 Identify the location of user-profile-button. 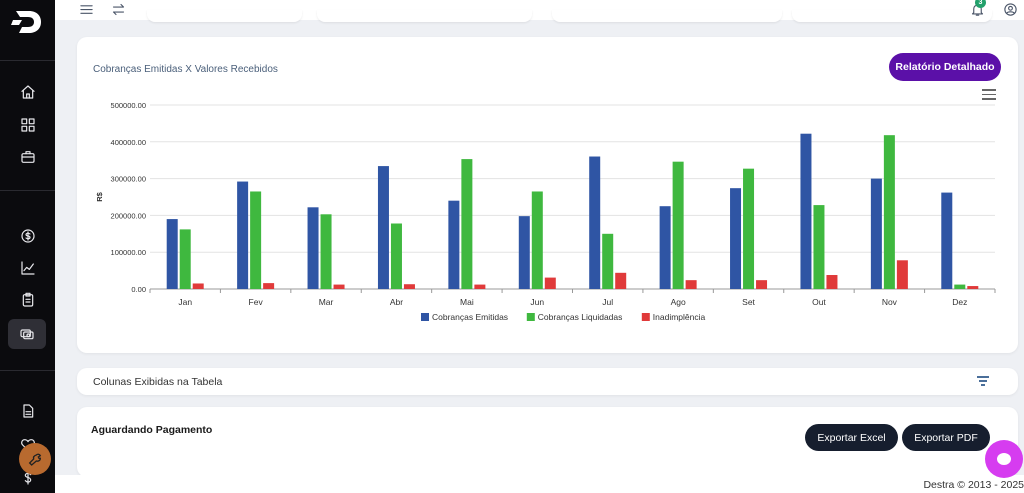
(1010, 9).